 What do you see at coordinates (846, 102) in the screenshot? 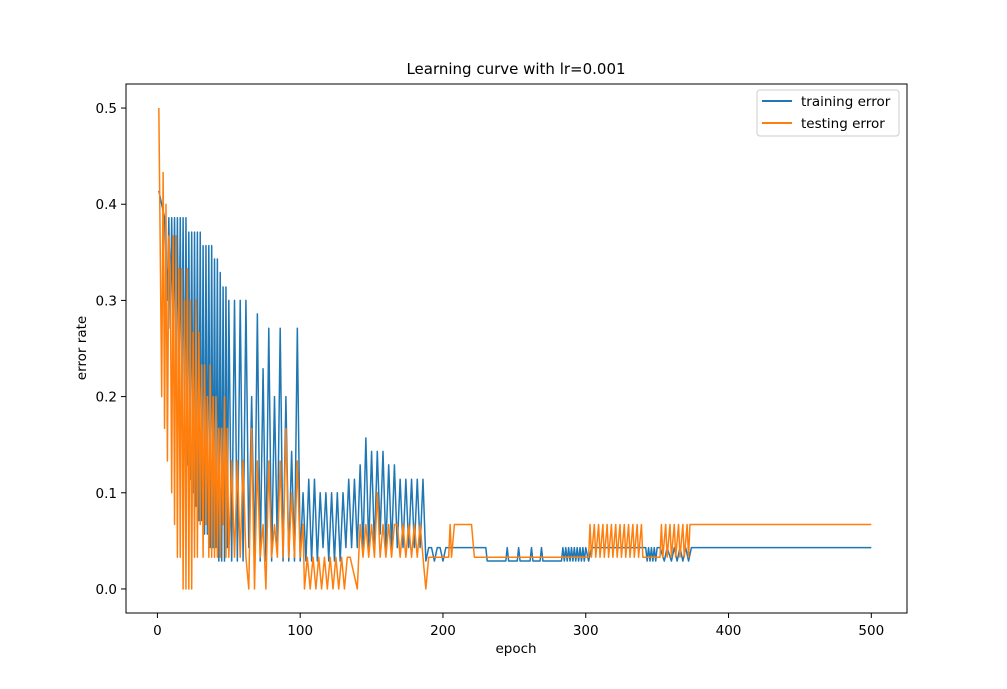
I see `legend-label-training: training error` at bounding box center [846, 102].